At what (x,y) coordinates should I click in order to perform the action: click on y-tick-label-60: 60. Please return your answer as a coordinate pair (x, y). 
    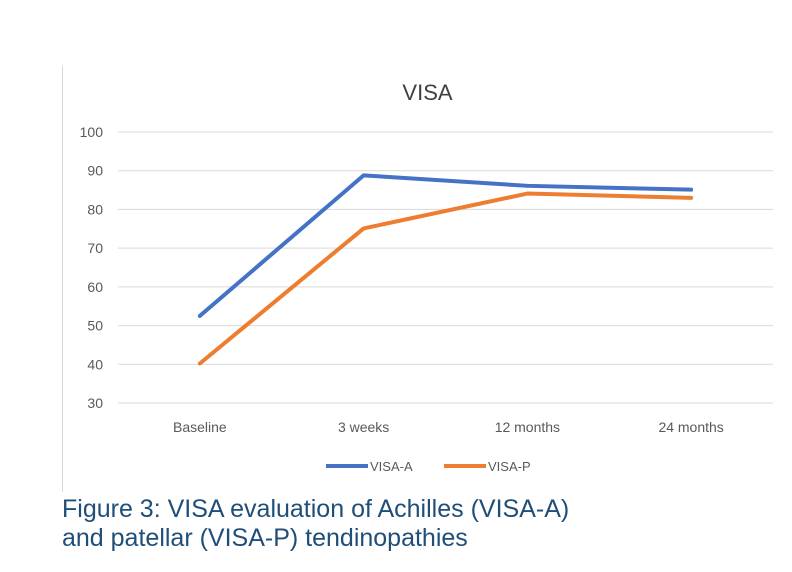
    Looking at the image, I should click on (95, 287).